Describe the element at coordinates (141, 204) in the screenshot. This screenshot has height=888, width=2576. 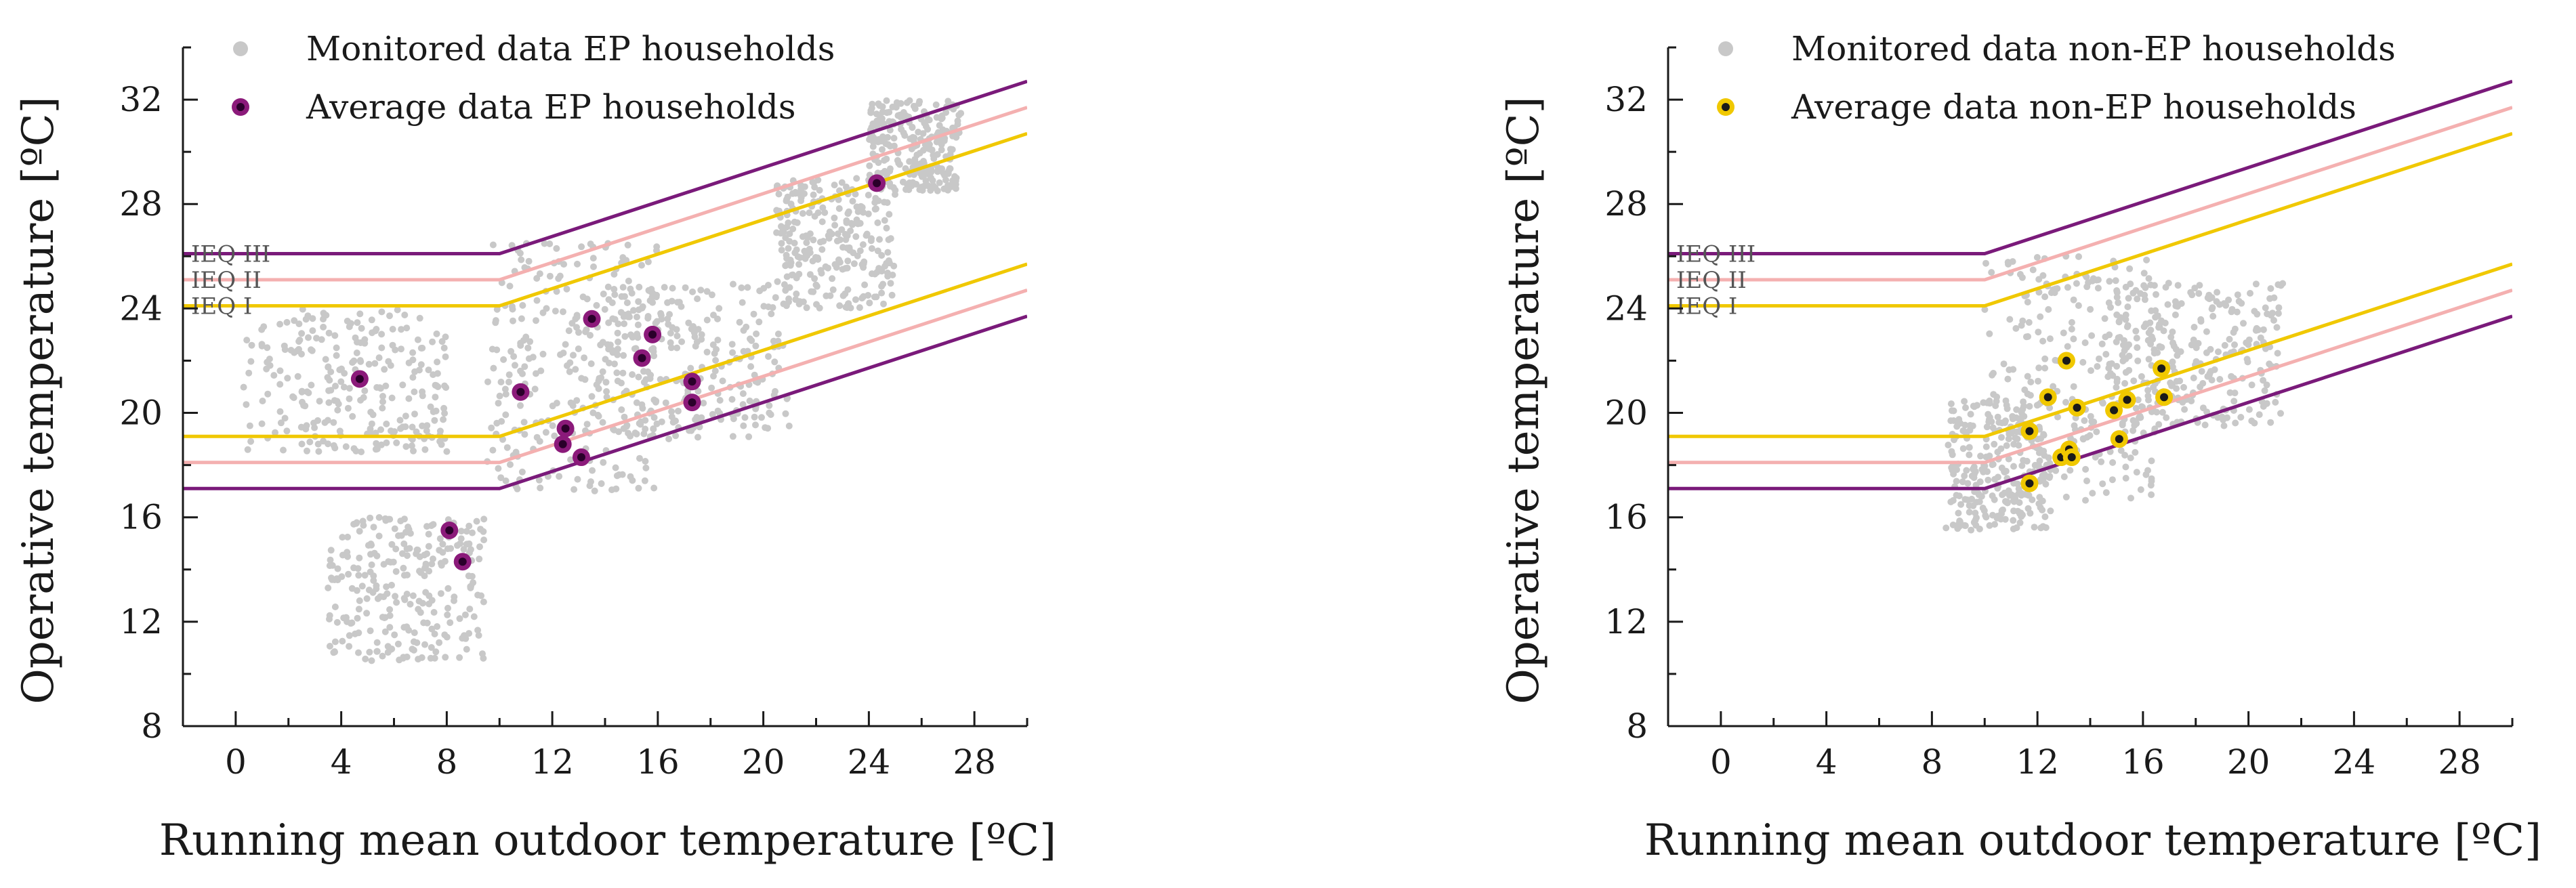
I see `y-tick-label: 28` at that location.